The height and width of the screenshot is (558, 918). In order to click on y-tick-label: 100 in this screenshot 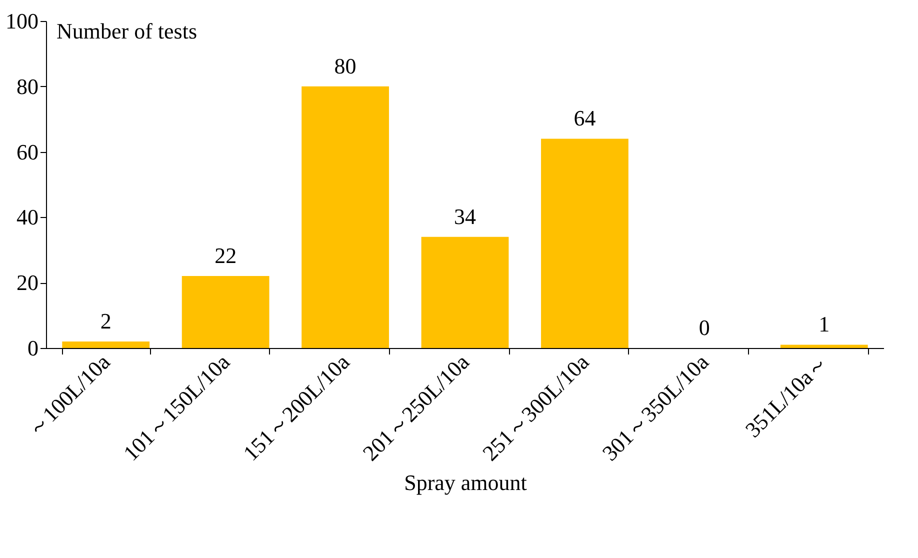, I will do `click(22, 21)`.